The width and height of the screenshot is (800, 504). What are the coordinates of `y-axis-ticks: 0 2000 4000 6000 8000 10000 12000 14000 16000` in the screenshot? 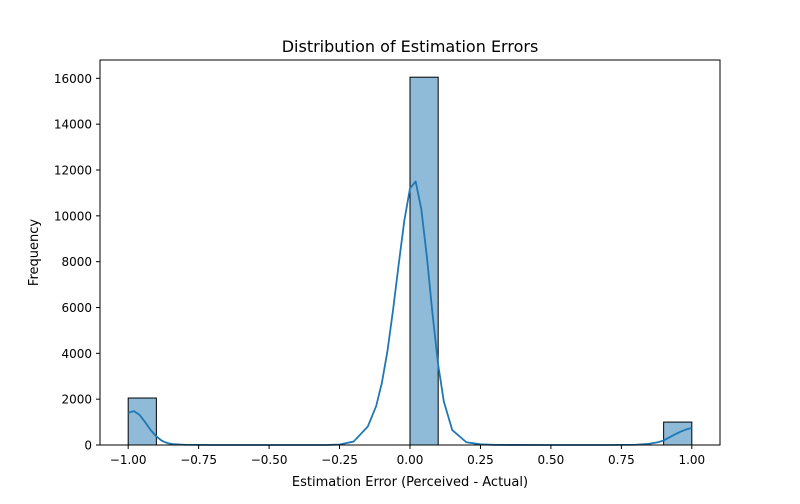 It's located at (77, 262).